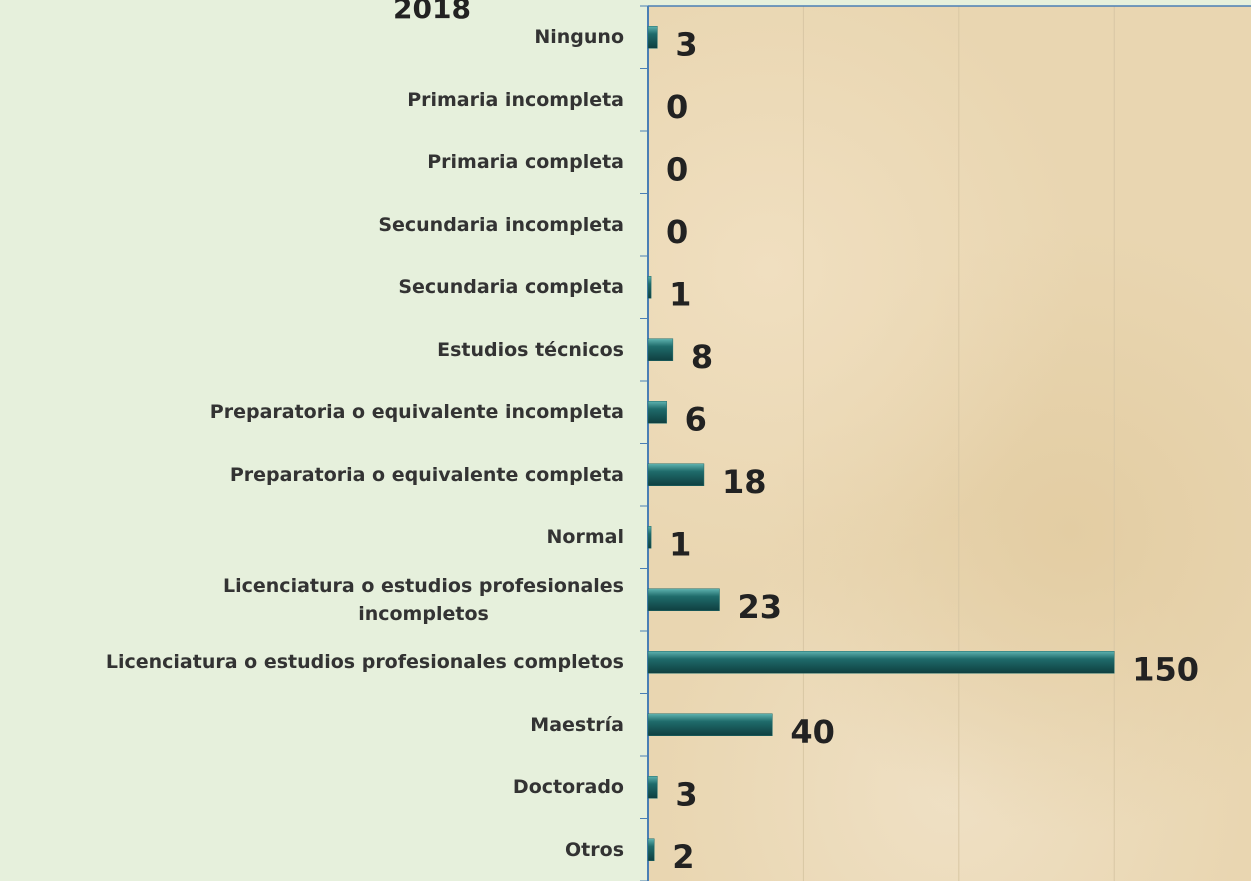 The height and width of the screenshot is (881, 1251). I want to click on y-tick-label: Secundaria incompleta, so click(501, 224).